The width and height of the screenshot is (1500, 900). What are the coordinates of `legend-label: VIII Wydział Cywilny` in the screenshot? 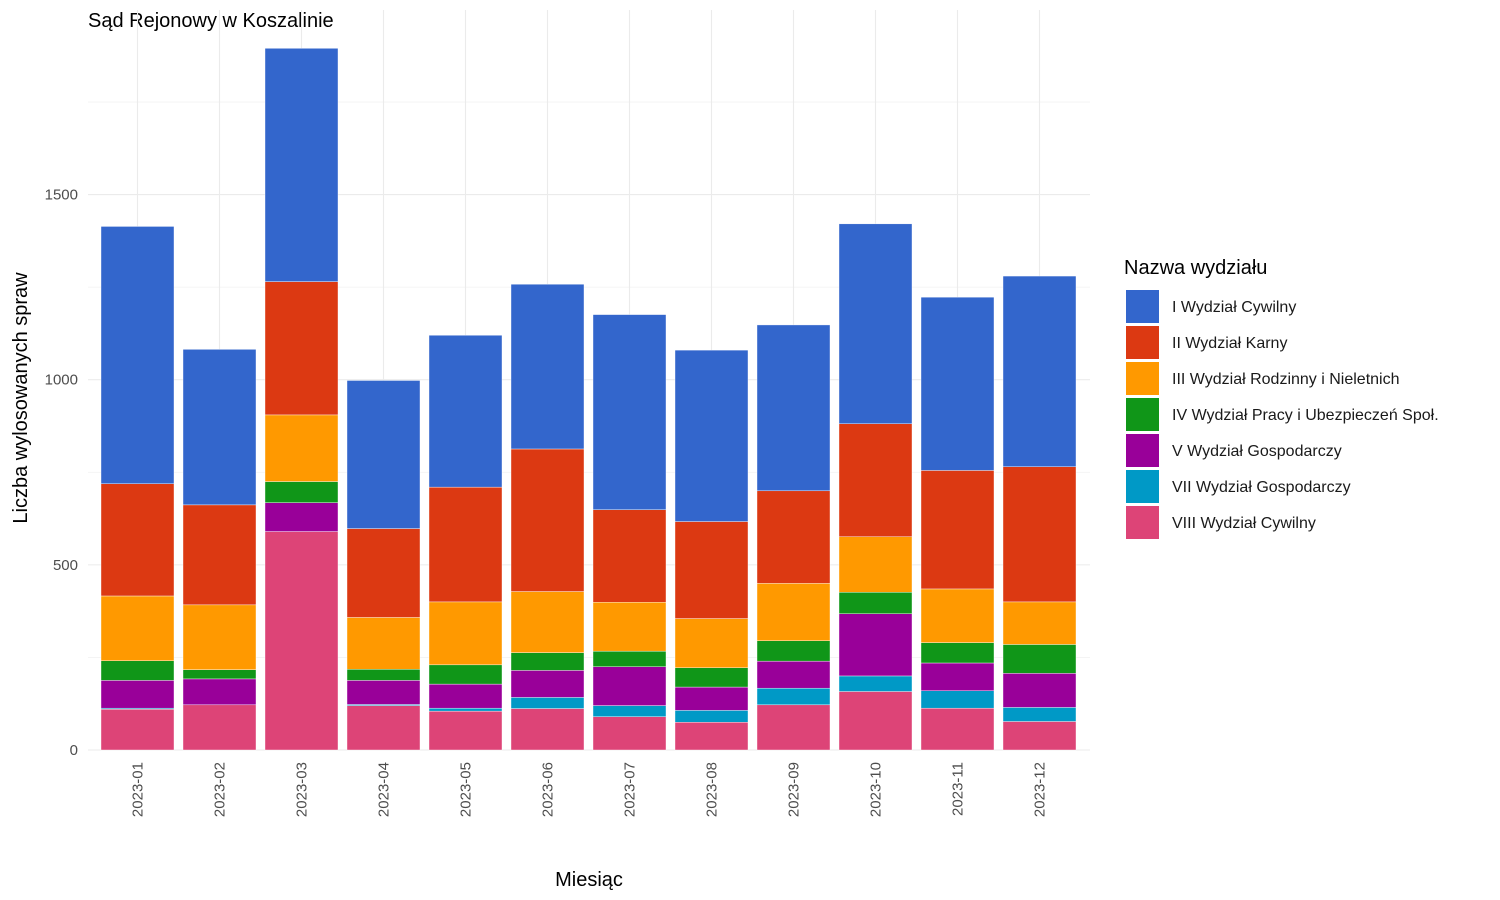 It's located at (1244, 523).